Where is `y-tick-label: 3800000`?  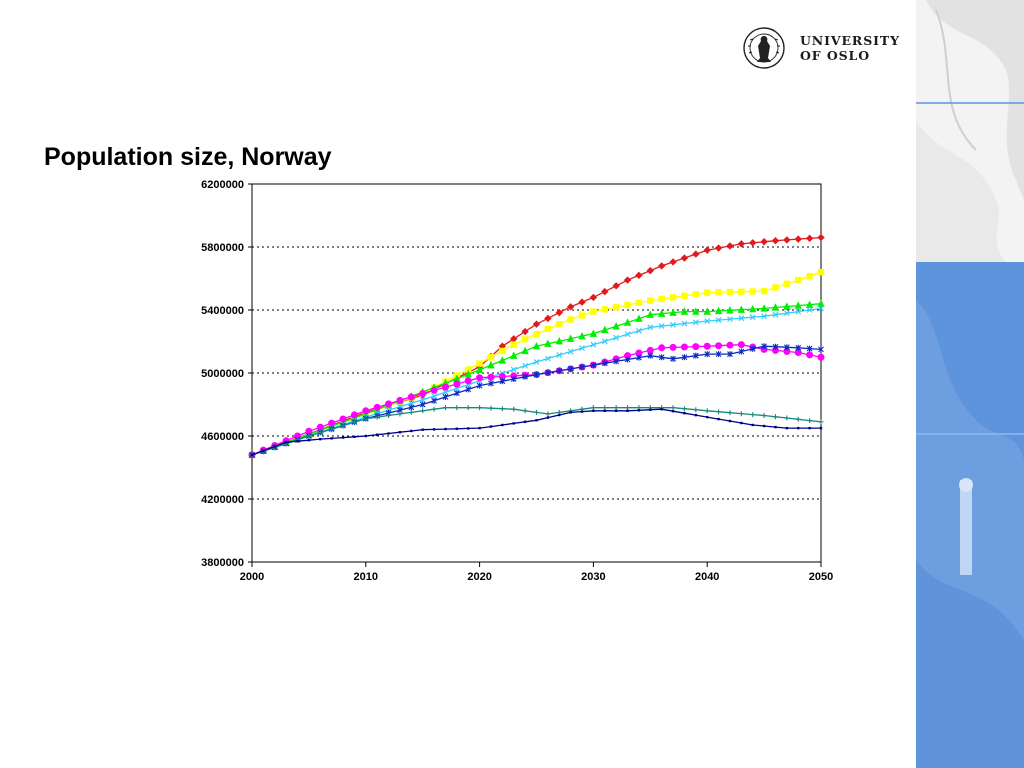
y-tick-label: 3800000 is located at coordinates (222, 563).